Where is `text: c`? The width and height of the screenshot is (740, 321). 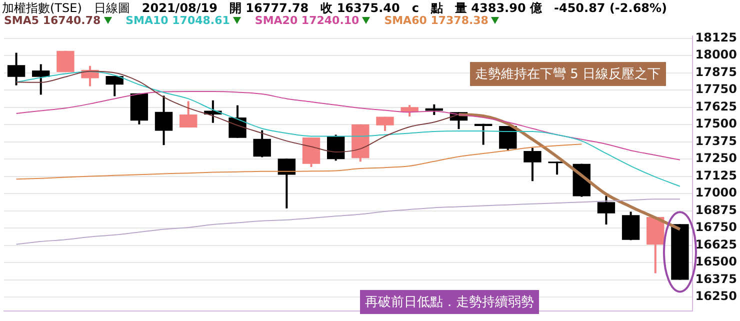 text: c is located at coordinates (415, 8).